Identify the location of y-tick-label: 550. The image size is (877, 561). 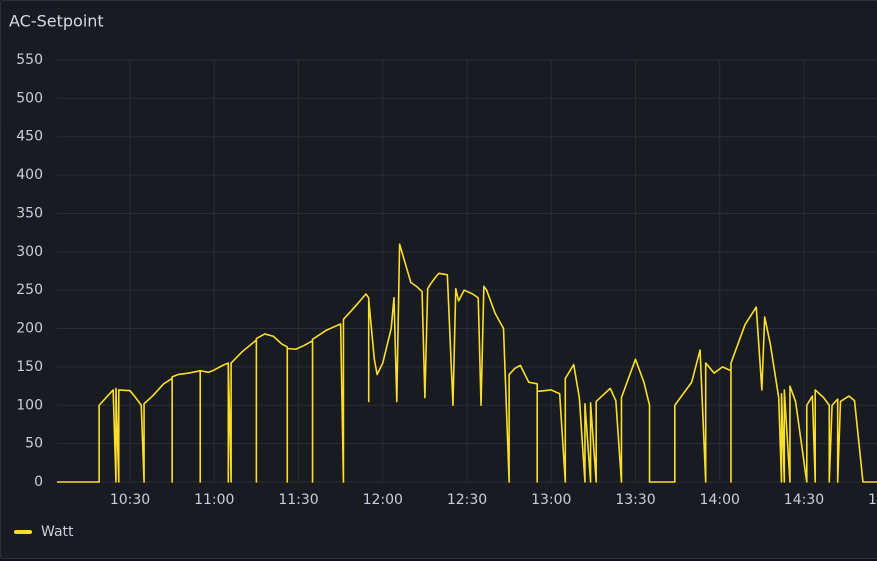
(29, 60).